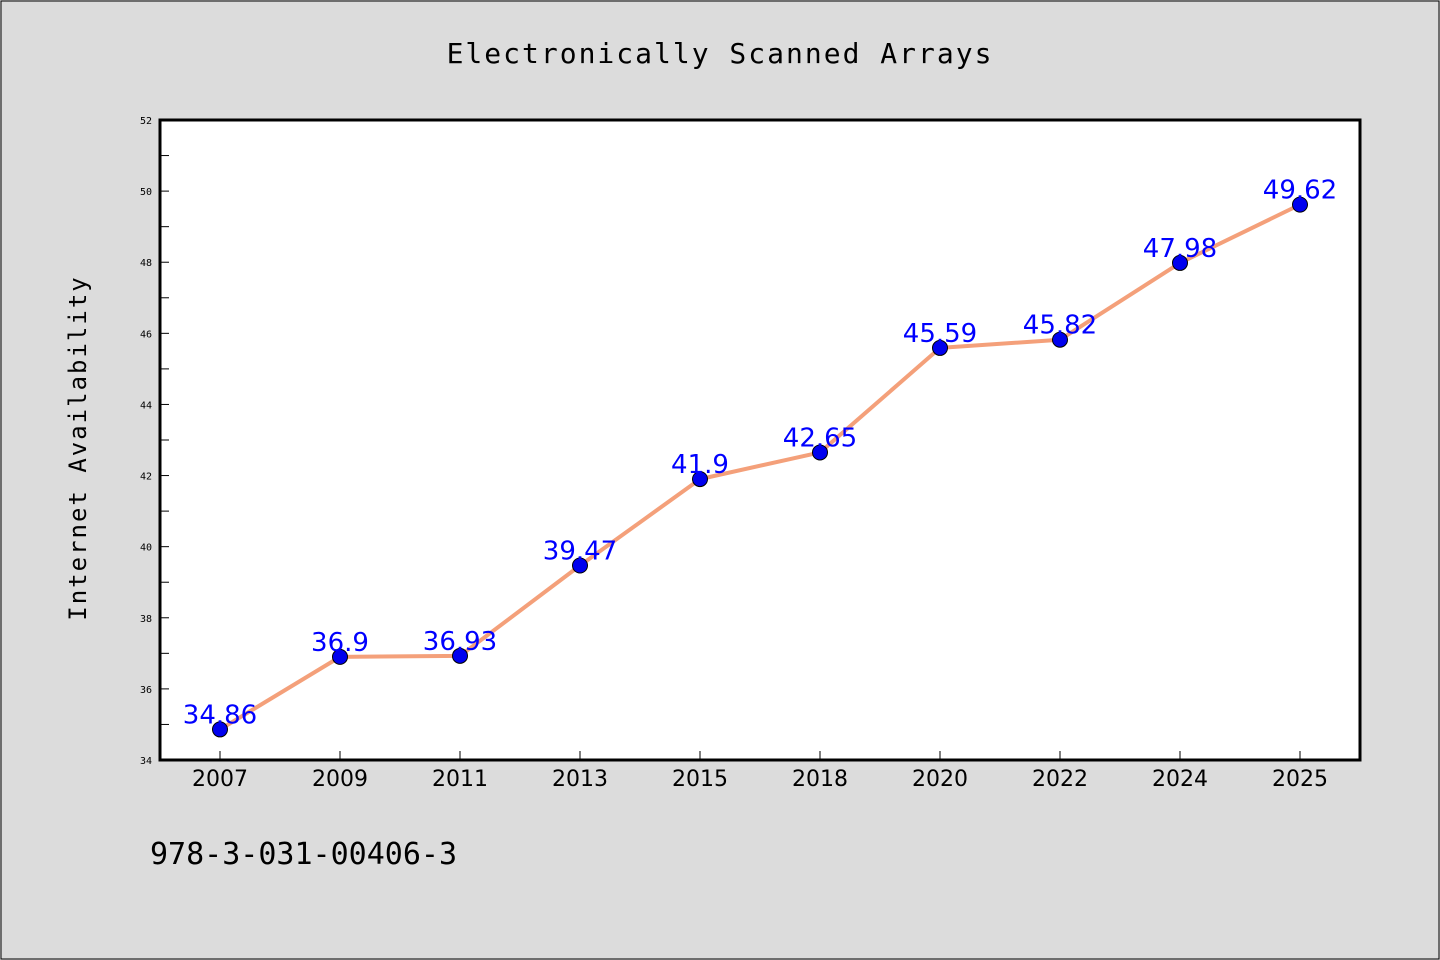  I want to click on data-label: 45.59, so click(940, 334).